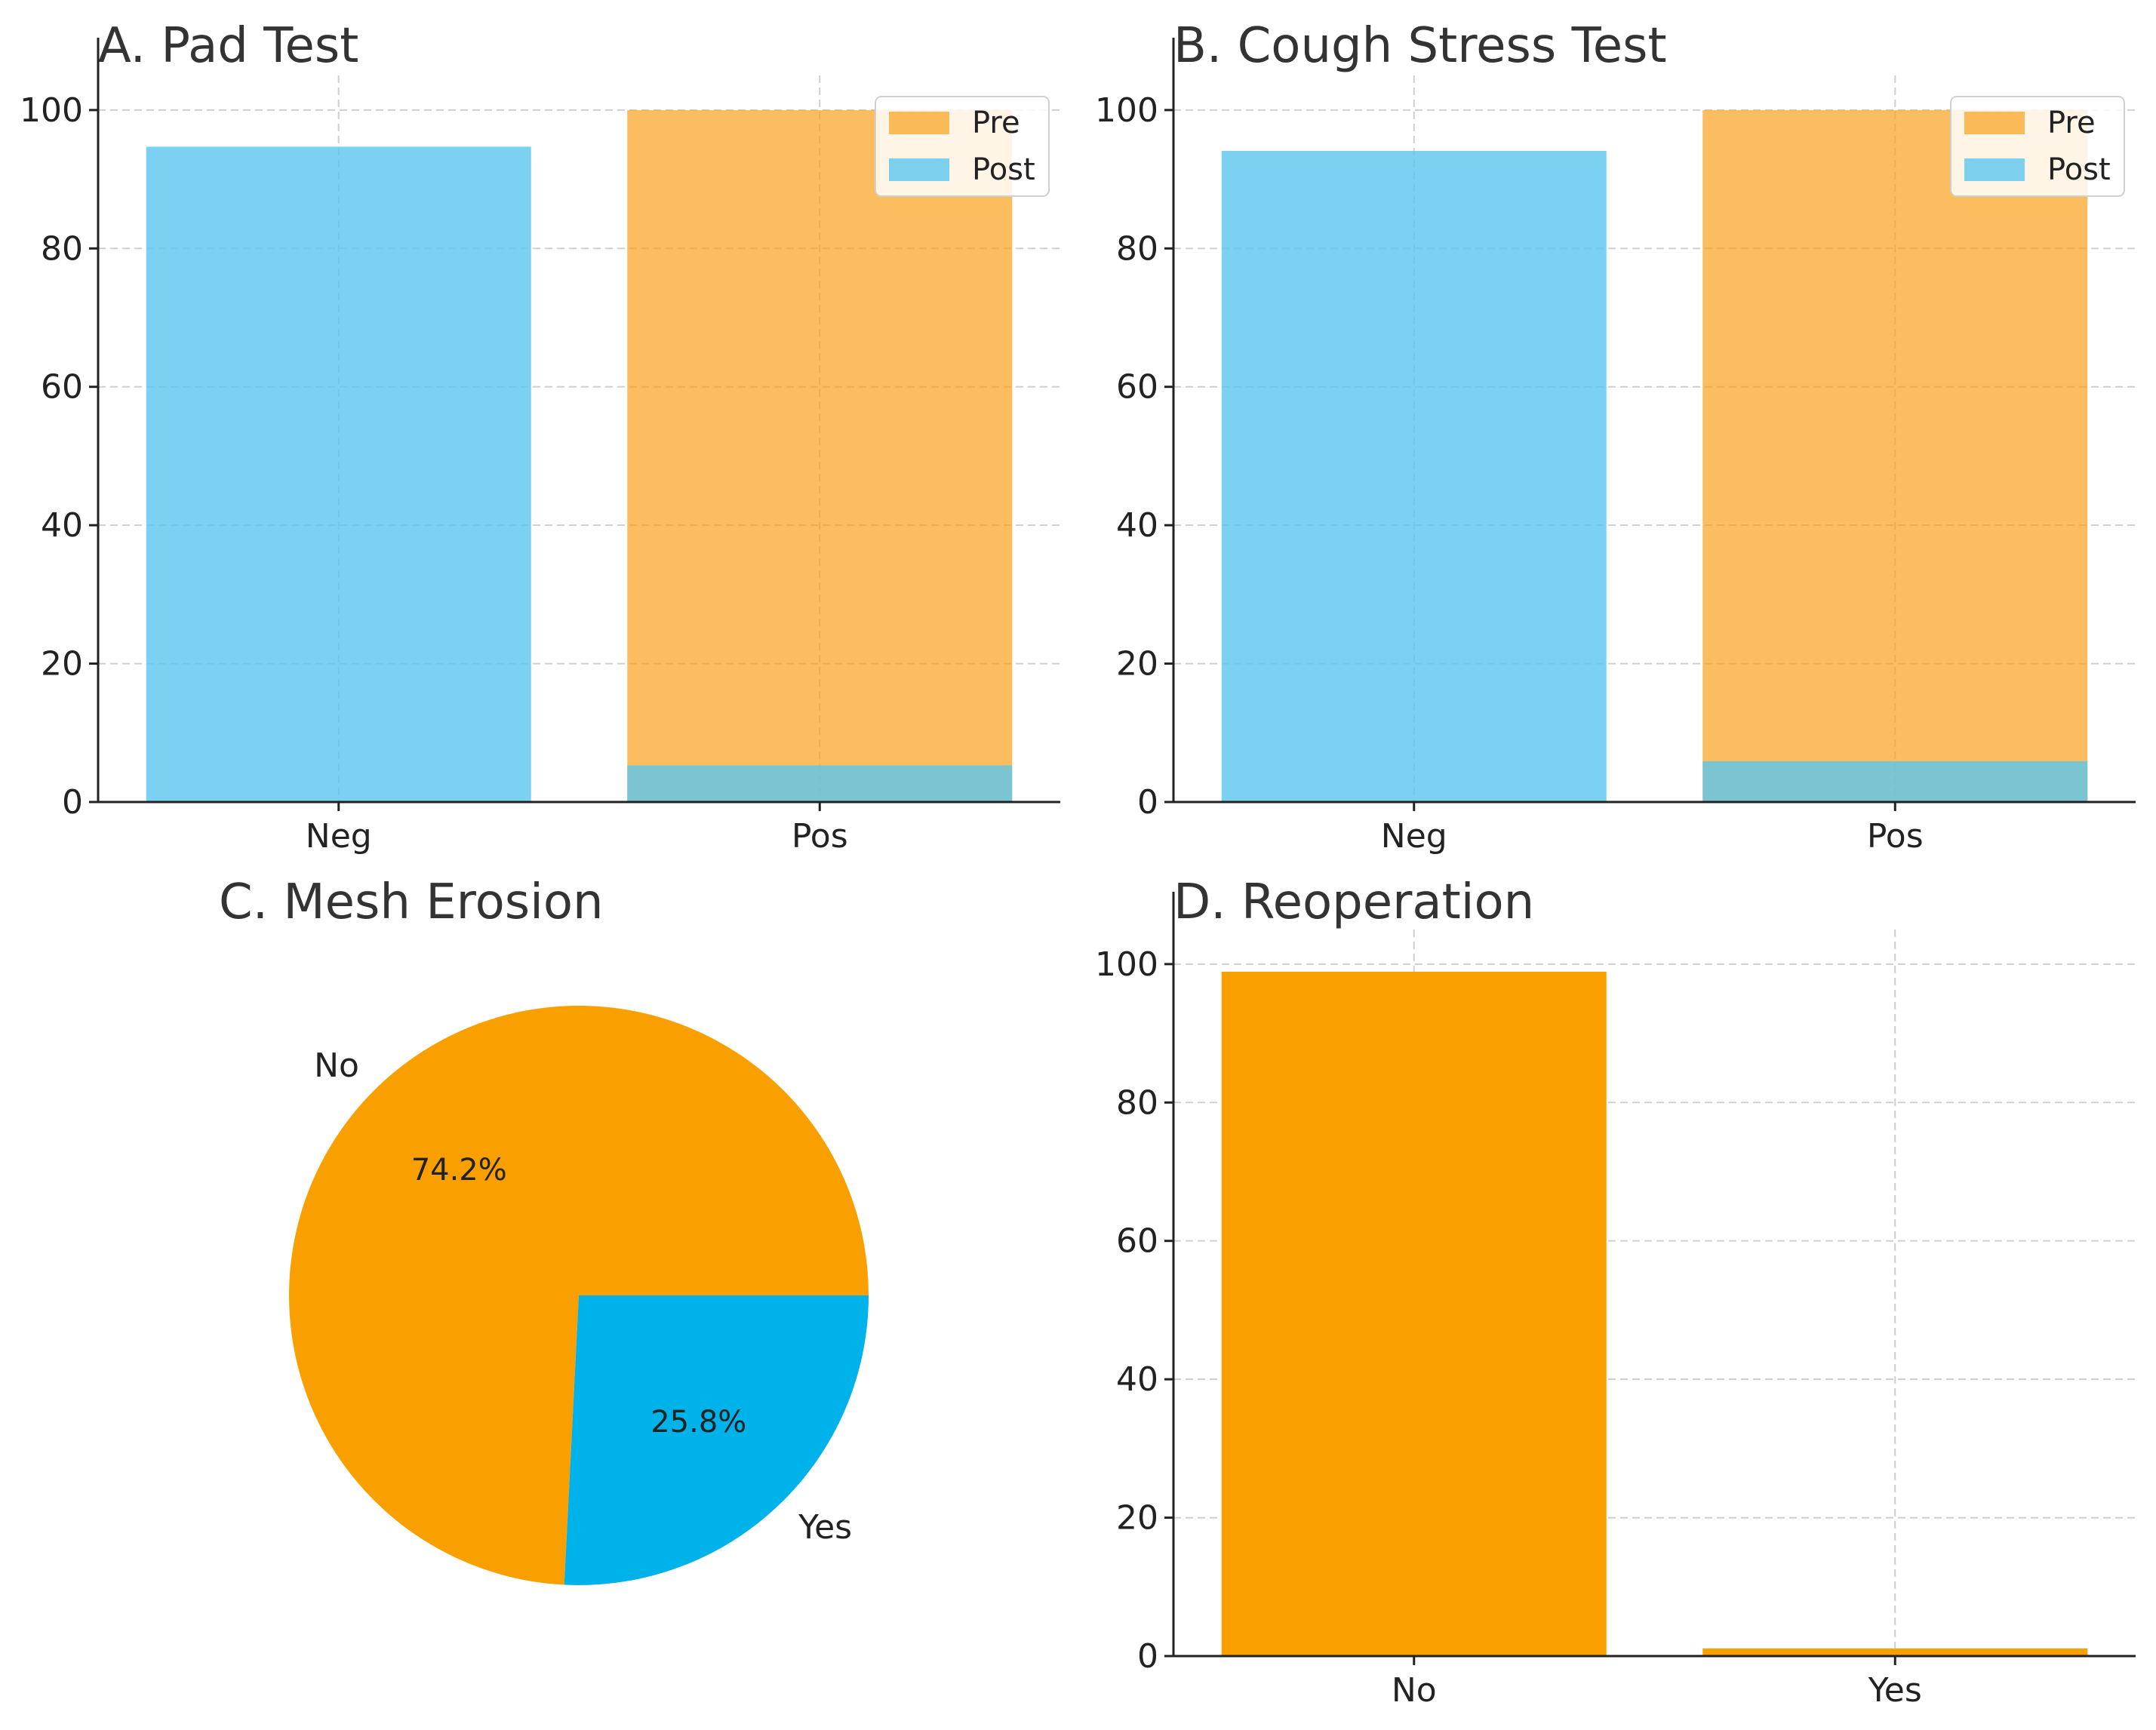  Describe the element at coordinates (459, 1170) in the screenshot. I see `pie-pct-label: 74.2%` at that location.